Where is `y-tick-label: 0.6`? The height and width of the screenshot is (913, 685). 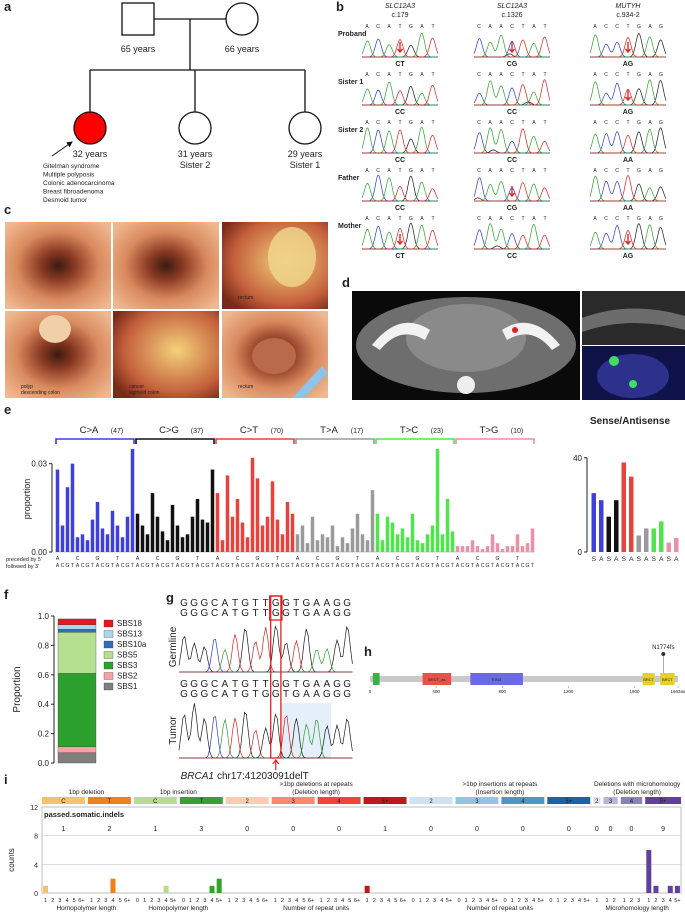 y-tick-label: 0.6 is located at coordinates (44, 675).